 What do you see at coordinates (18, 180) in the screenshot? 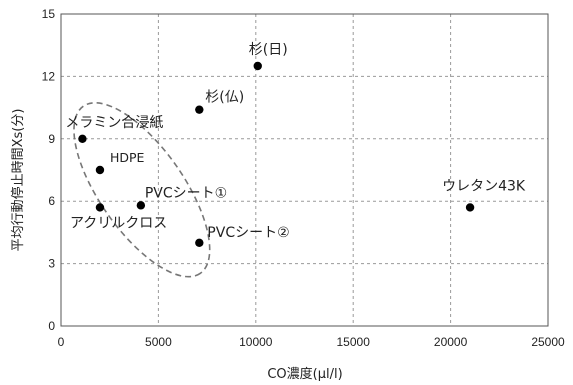
I see `y-axis-title: 平均行動停止時間Xs(分)` at bounding box center [18, 180].